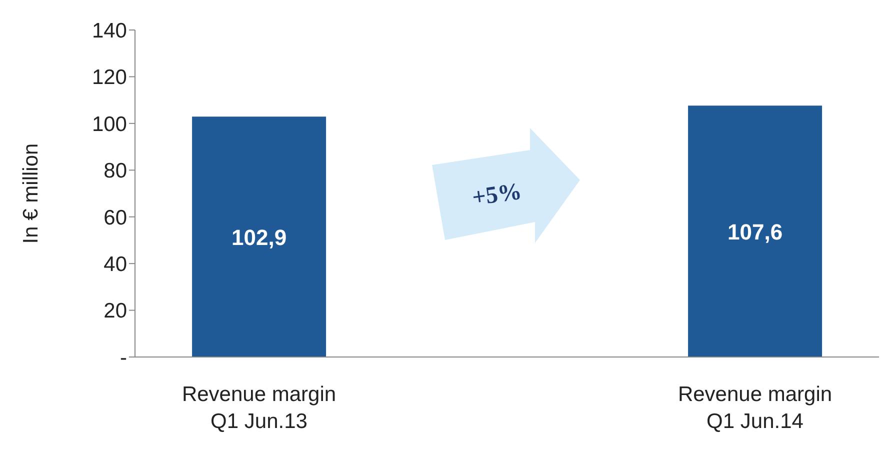  Describe the element at coordinates (115, 171) in the screenshot. I see `y-tick-label: 80` at that location.